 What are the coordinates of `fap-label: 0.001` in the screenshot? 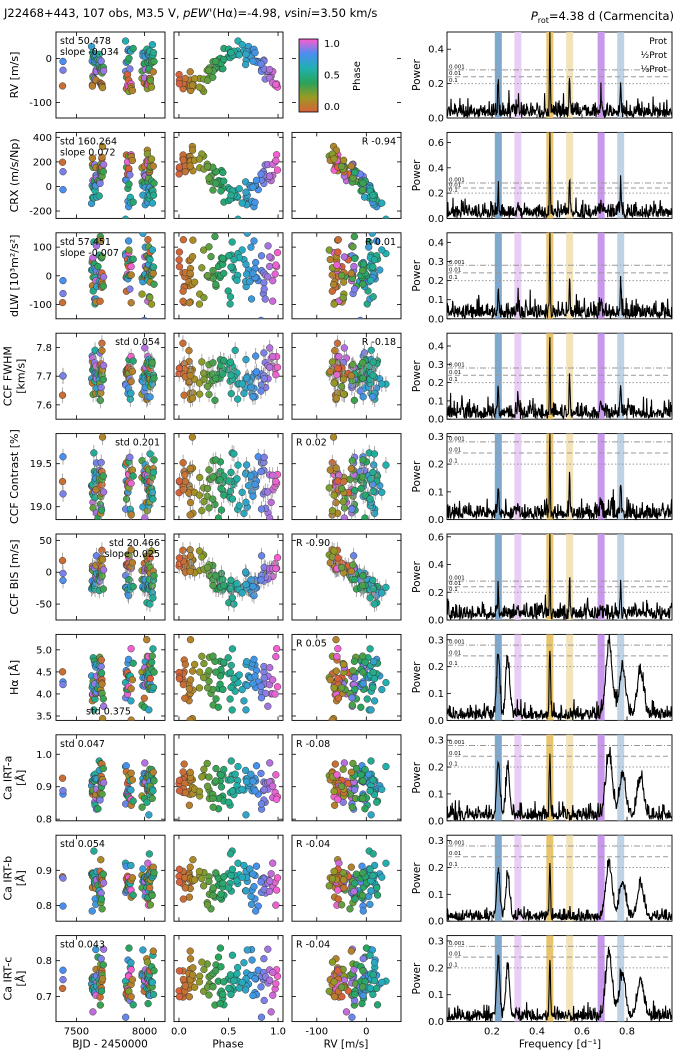 It's located at (457, 743).